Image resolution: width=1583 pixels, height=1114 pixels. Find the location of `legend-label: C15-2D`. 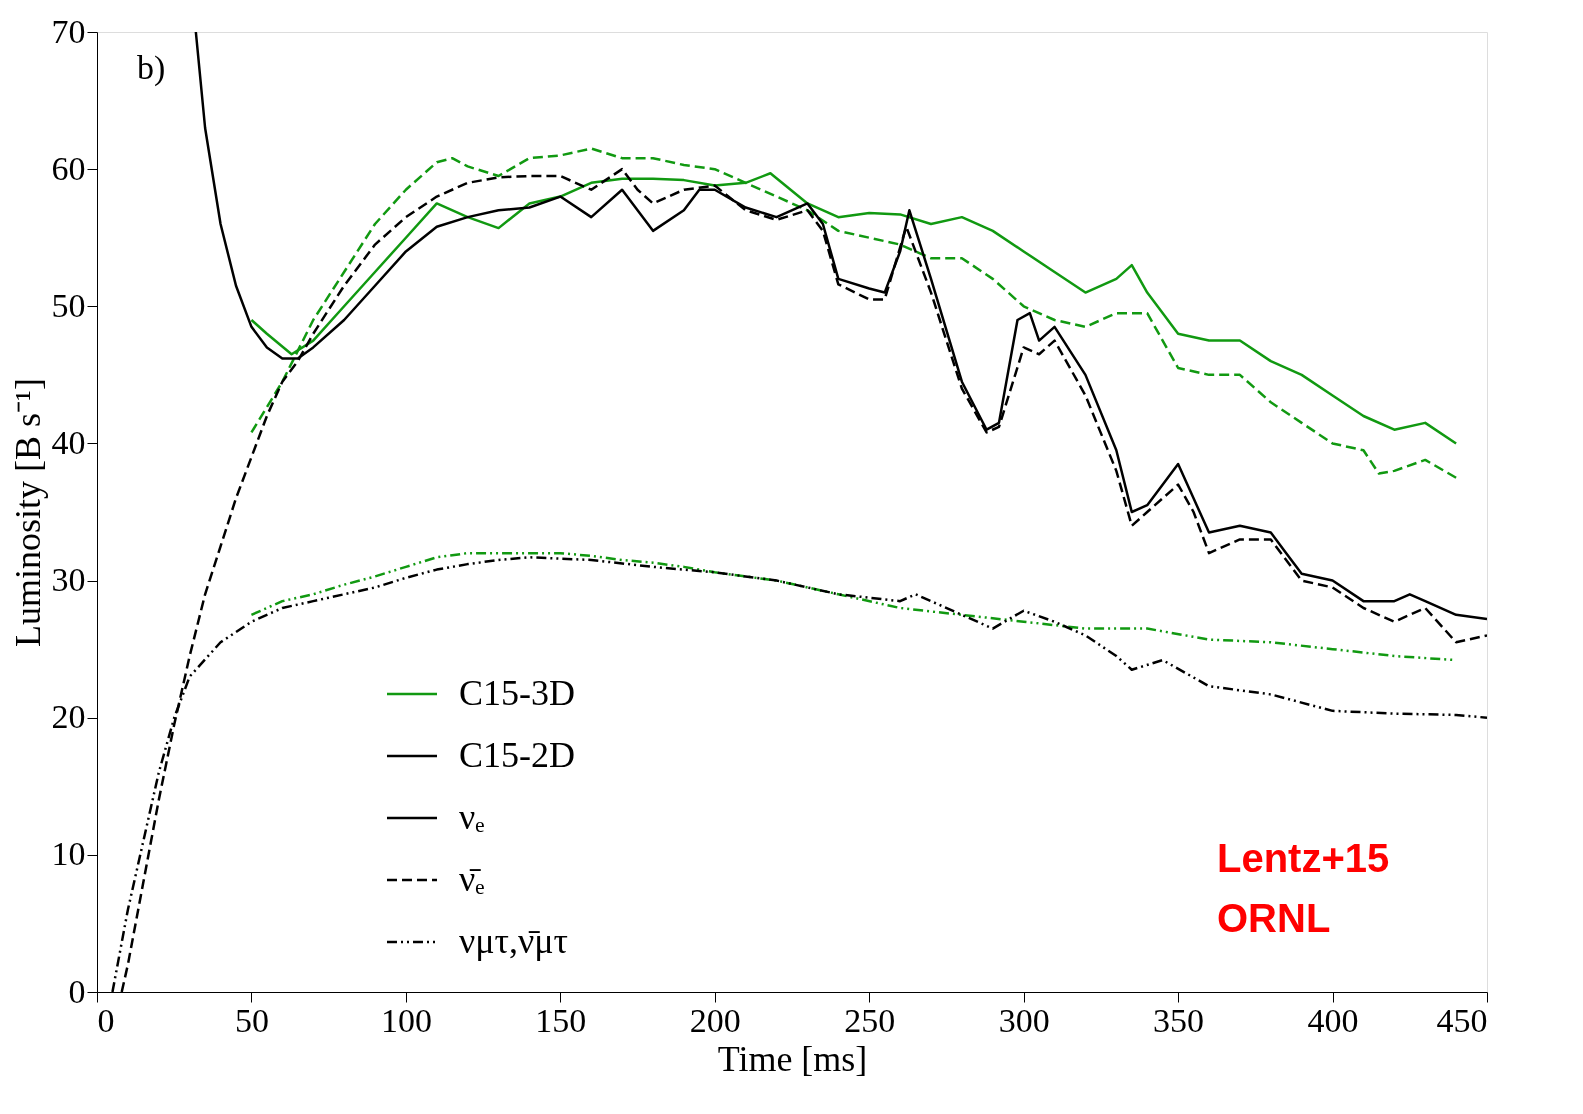

legend-label: C15-2D is located at coordinates (517, 755).